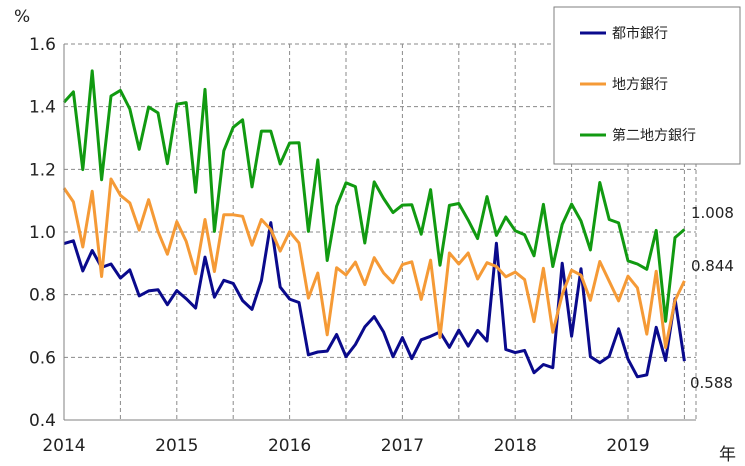 The height and width of the screenshot is (466, 745). Describe the element at coordinates (42, 296) in the screenshot. I see `y-tick-label: 0.8` at that location.